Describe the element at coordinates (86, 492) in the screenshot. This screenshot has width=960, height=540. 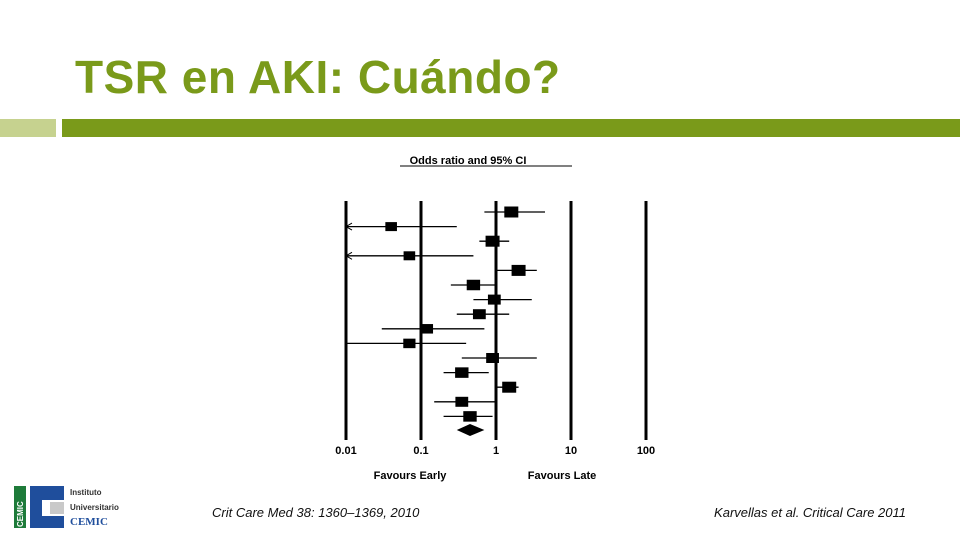
I see `logo-line1: Instituto` at that location.